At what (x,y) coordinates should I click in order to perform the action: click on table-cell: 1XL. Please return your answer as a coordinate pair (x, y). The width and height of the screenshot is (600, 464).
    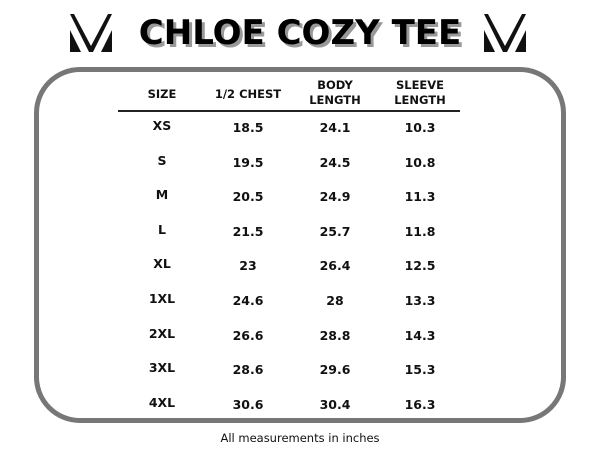
    Looking at the image, I should click on (162, 298).